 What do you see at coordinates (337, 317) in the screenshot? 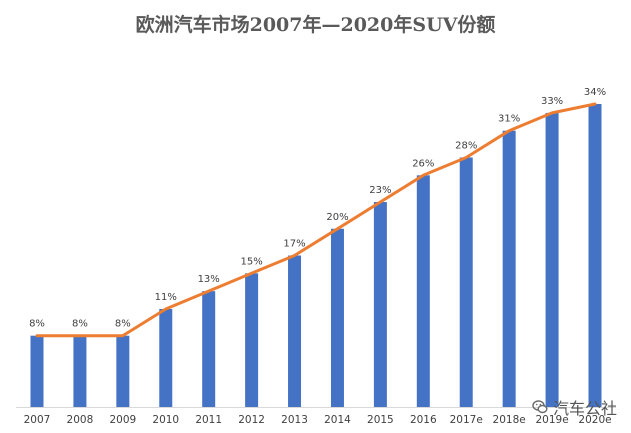
I see `bar-2014` at bounding box center [337, 317].